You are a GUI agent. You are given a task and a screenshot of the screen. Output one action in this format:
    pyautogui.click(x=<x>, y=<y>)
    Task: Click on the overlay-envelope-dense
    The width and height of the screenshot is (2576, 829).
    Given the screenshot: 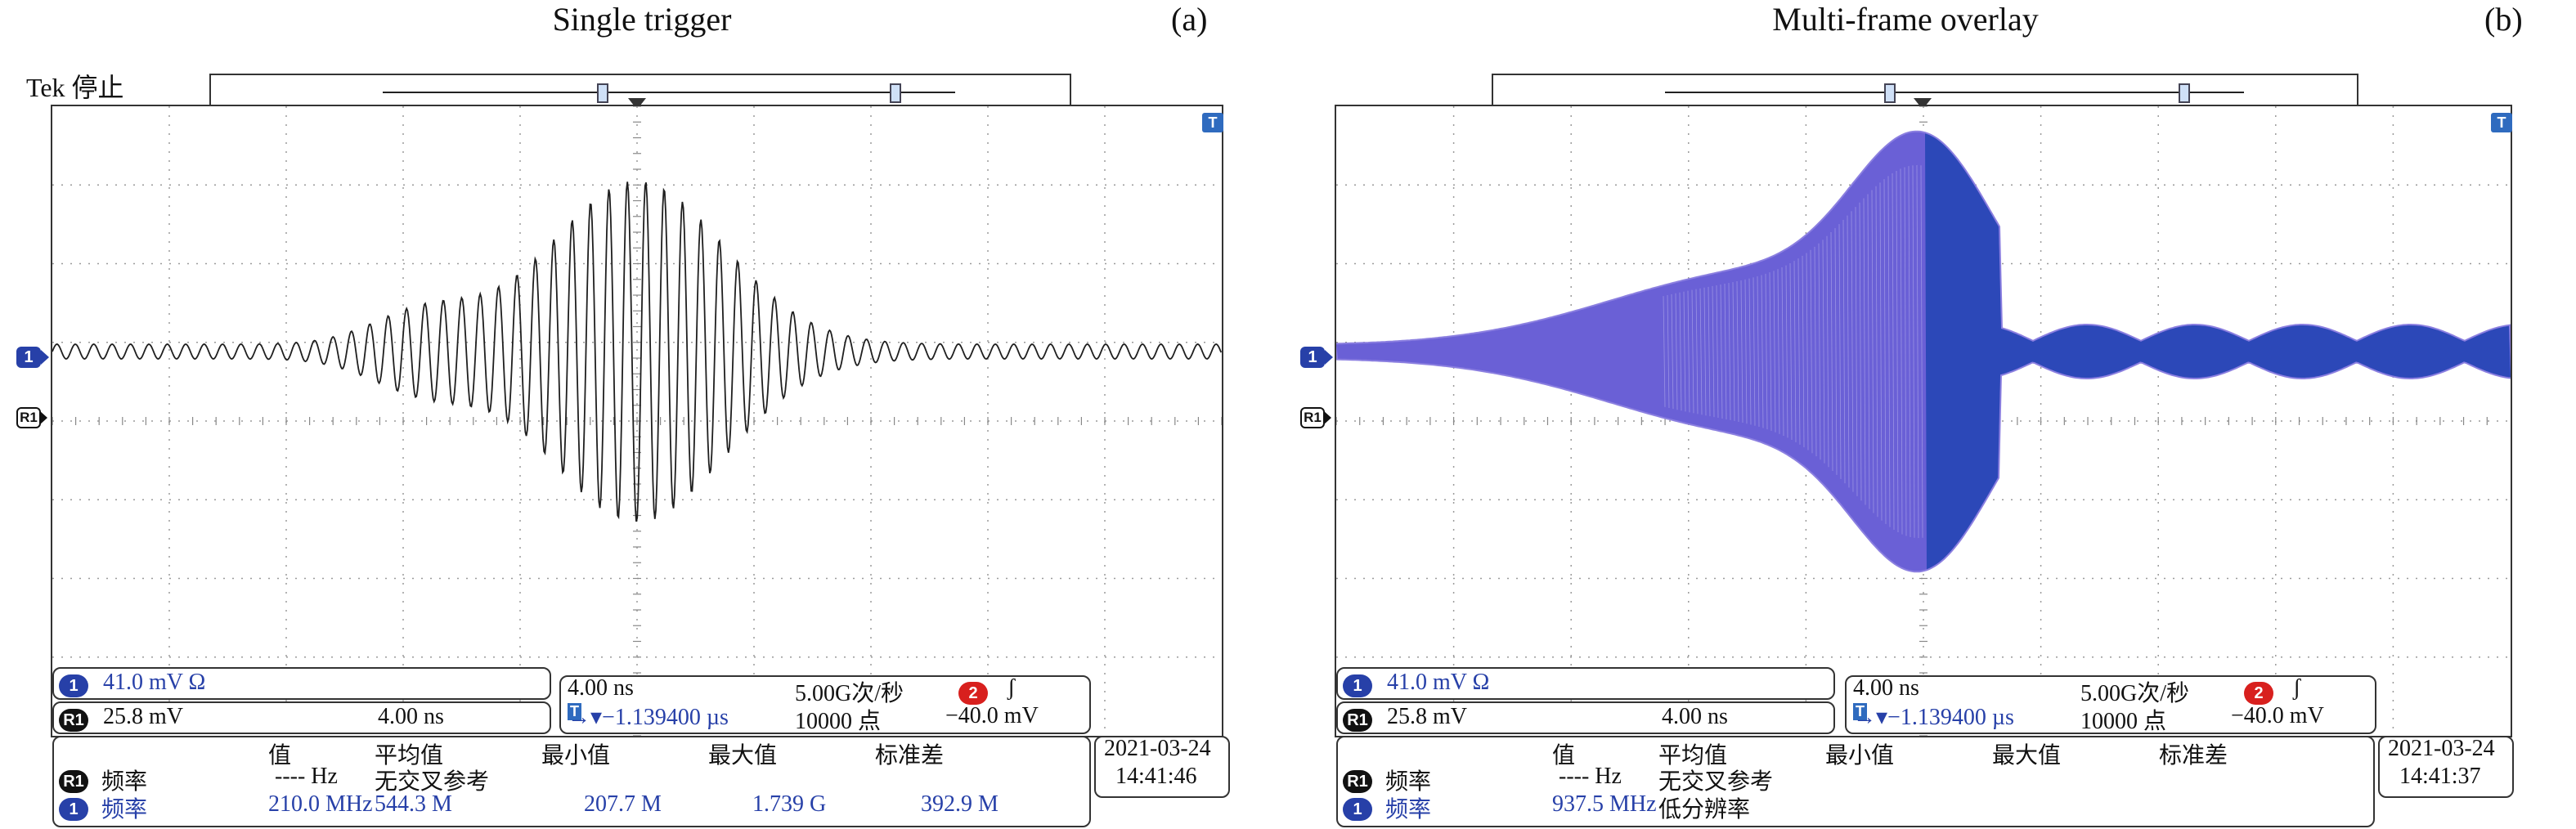 What is the action you would take?
    pyautogui.click(x=2218, y=351)
    